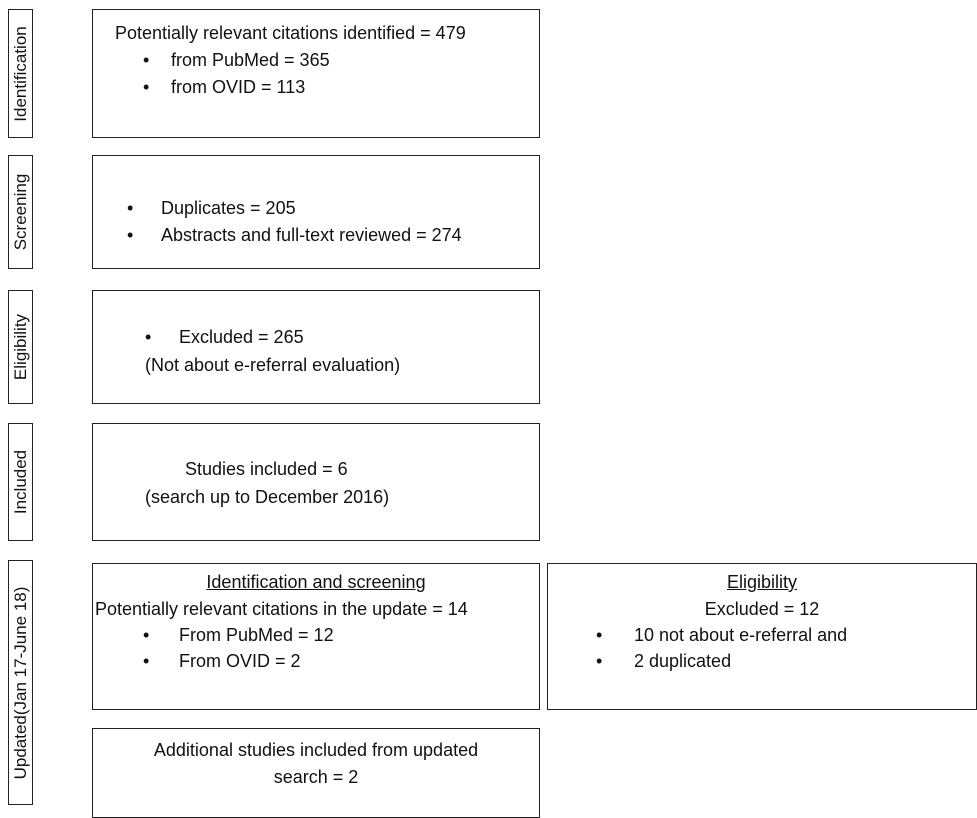 The image size is (977, 818). I want to click on stage-eligibility: Eligibility, so click(20, 347).